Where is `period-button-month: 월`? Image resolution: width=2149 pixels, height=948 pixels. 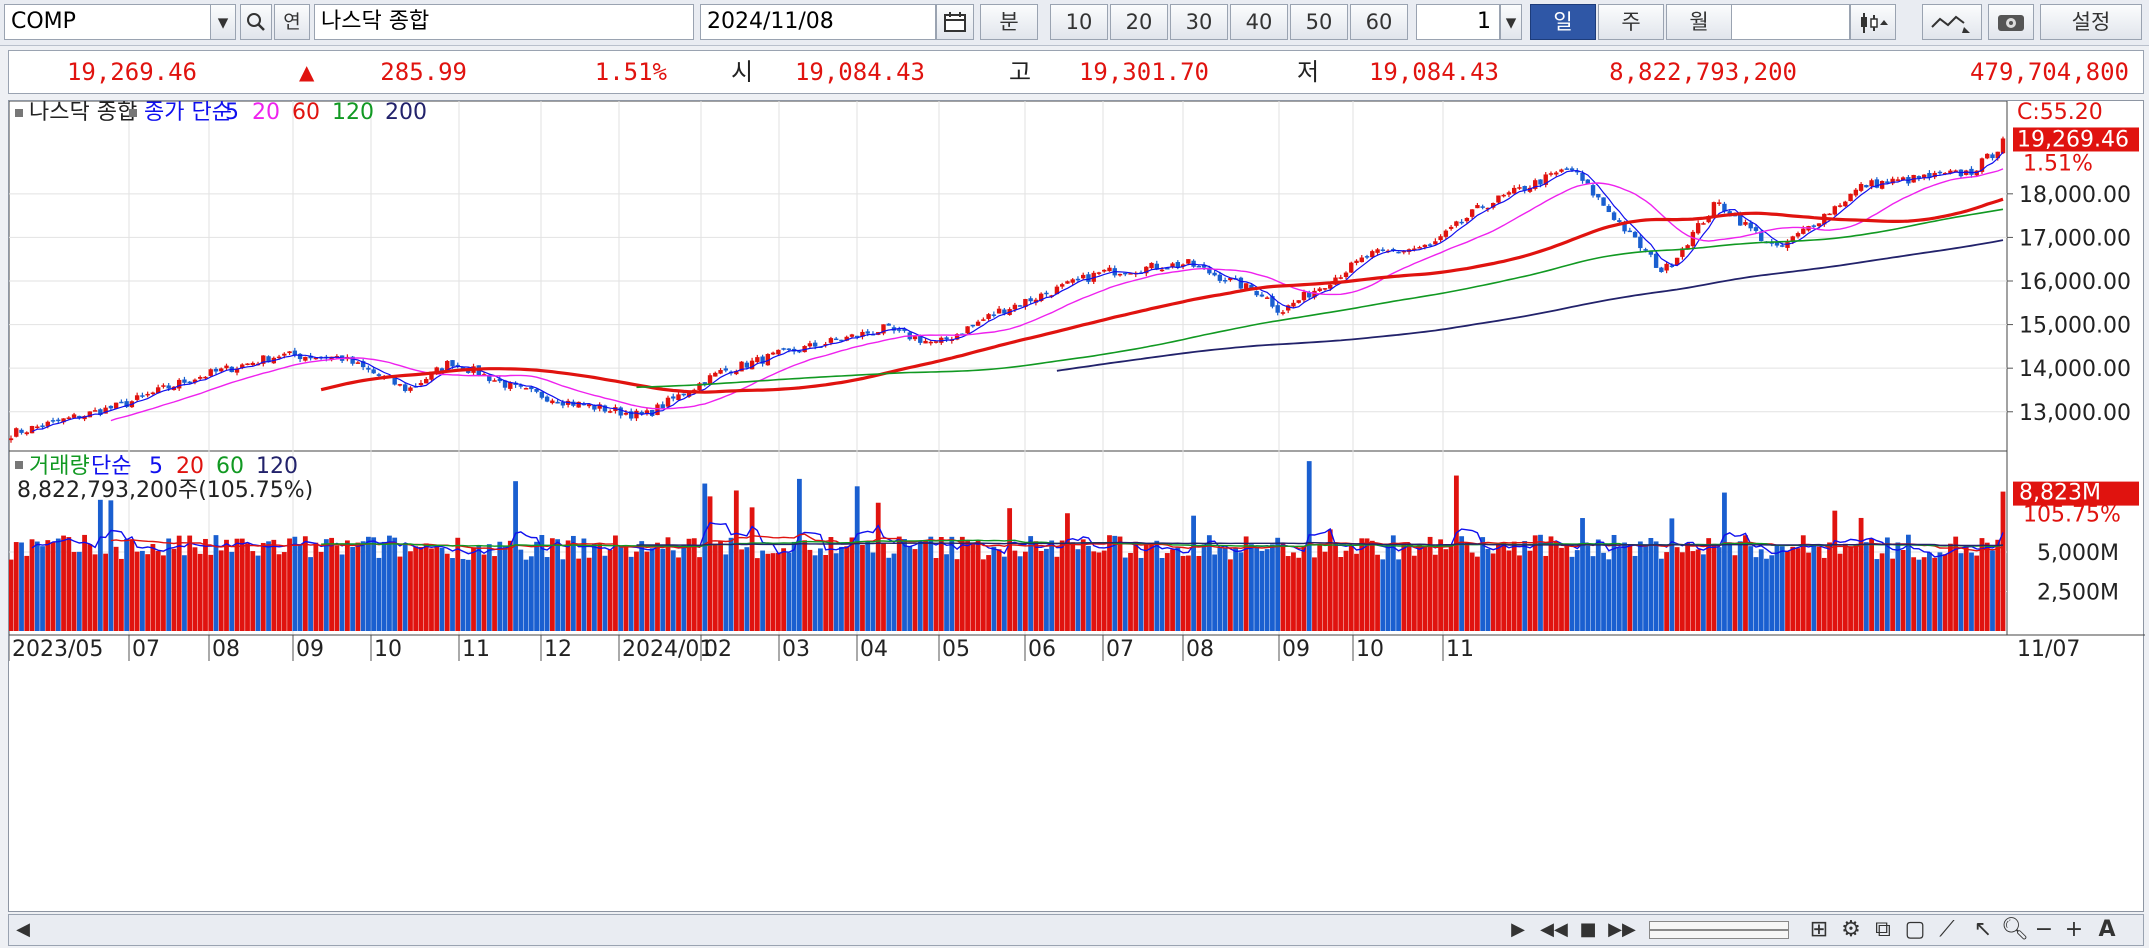
period-button-month: 월 is located at coordinates (1699, 22).